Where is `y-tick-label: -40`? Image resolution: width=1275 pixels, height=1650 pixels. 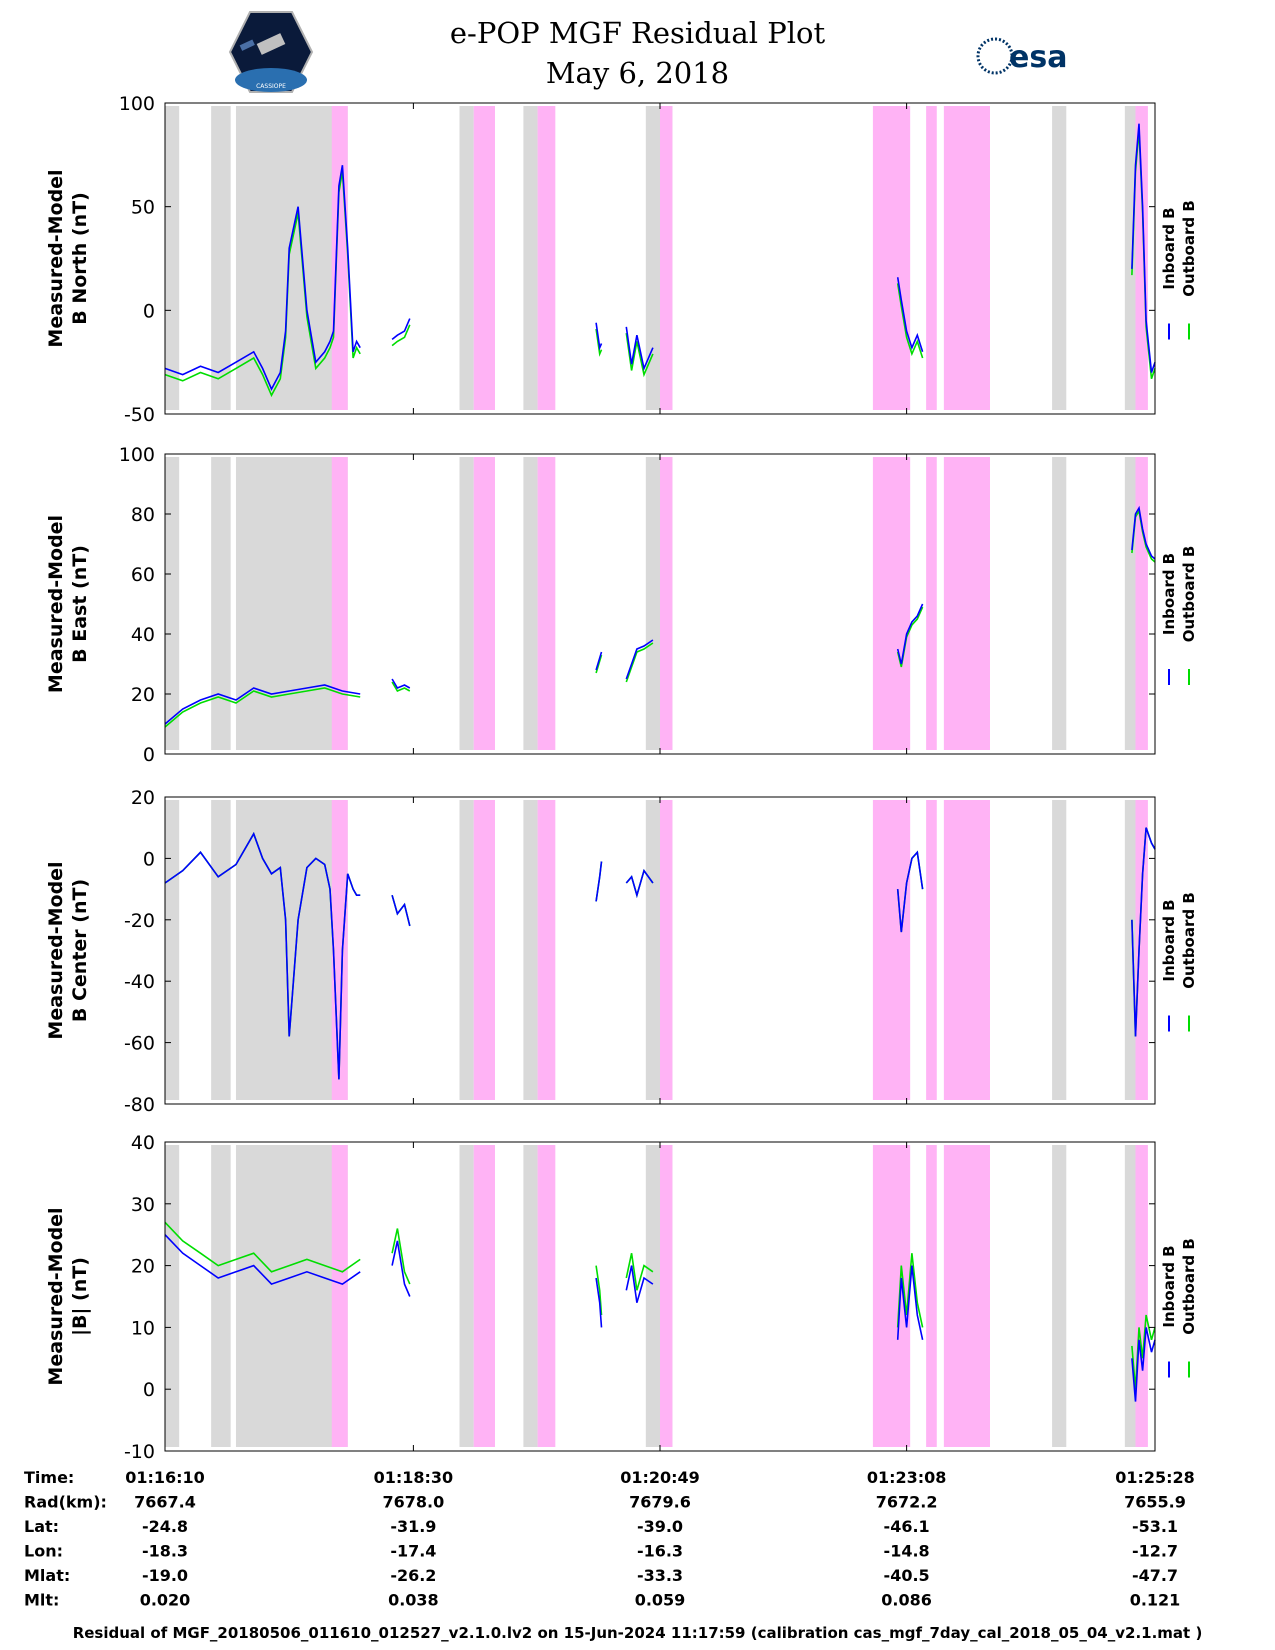
y-tick-label: -40 is located at coordinates (139, 982).